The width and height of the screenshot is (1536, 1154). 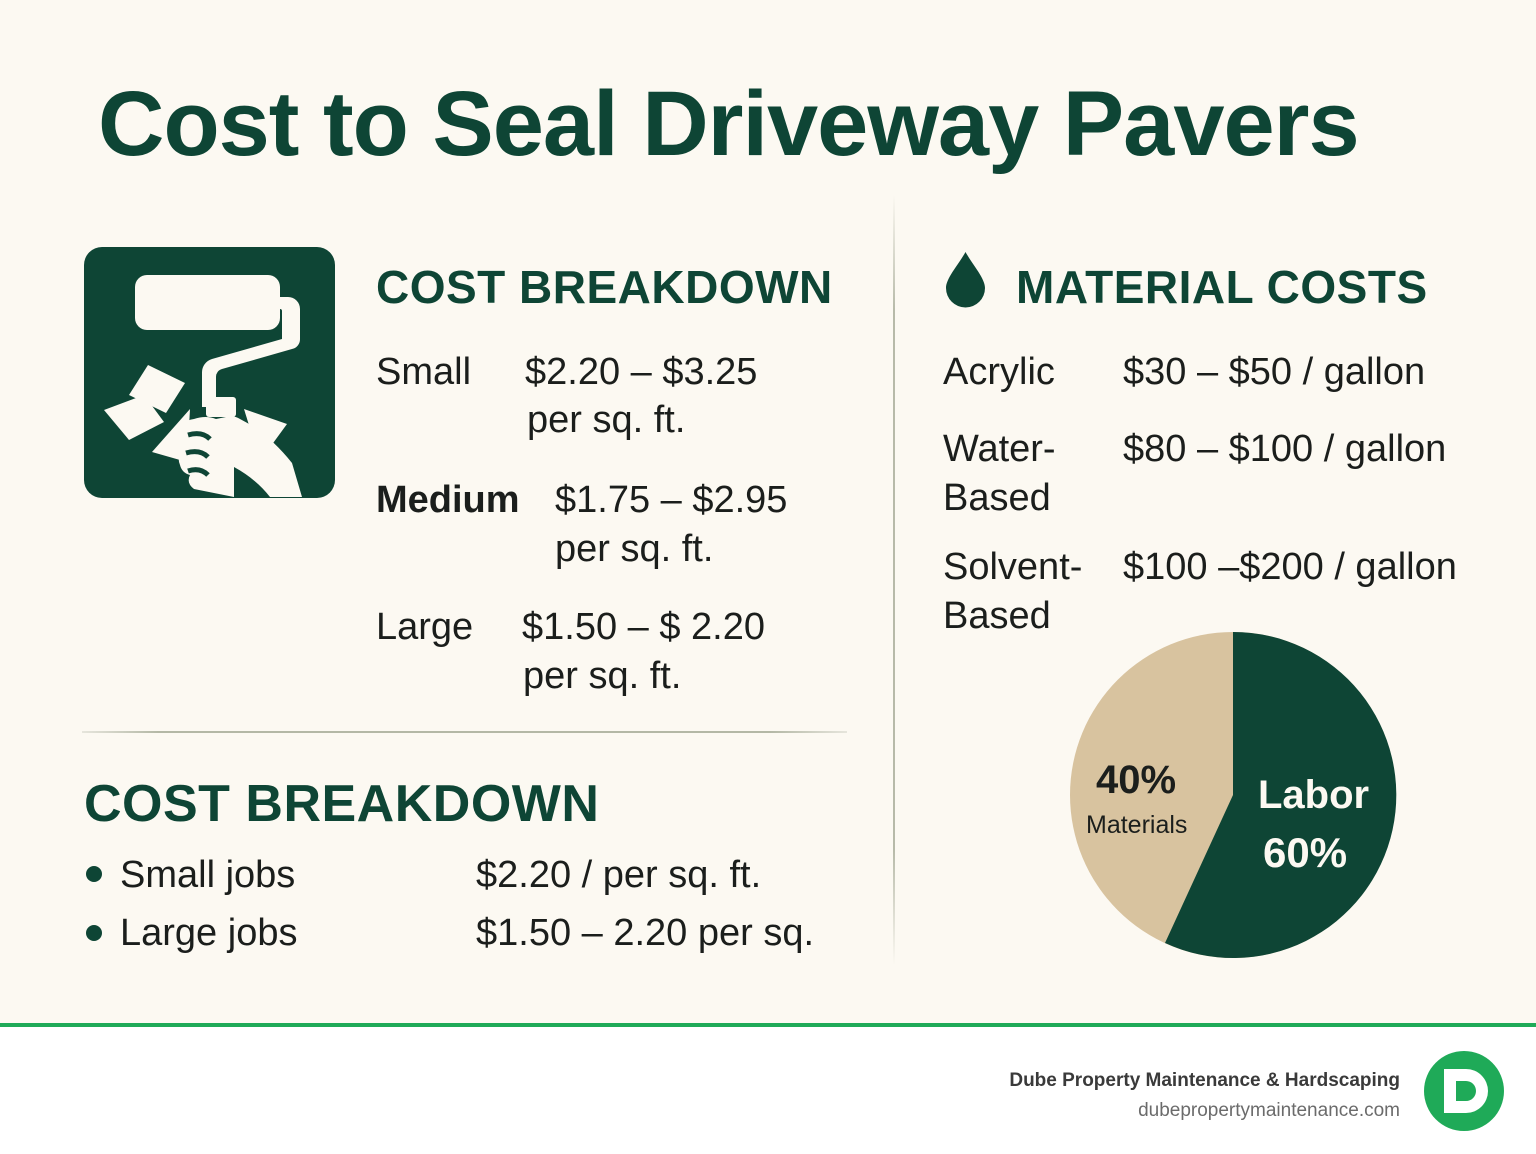 I want to click on material-type-acrylic: Acrylic, so click(x=999, y=372).